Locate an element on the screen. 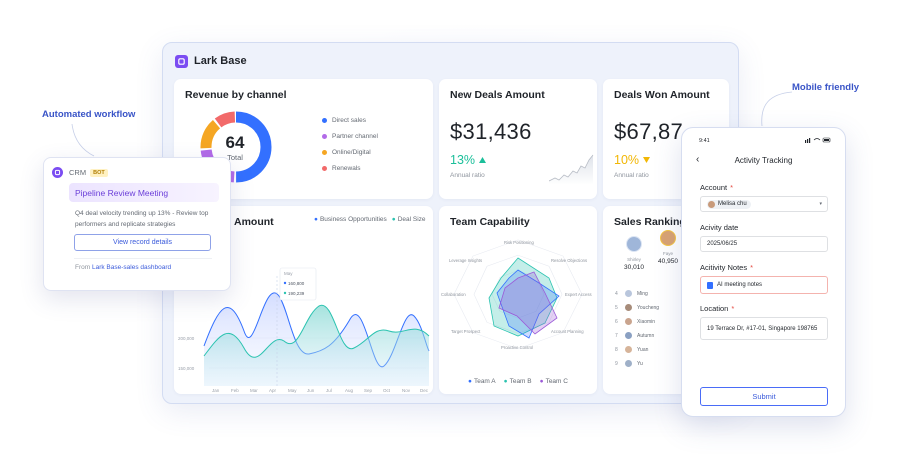 Image resolution: width=900 pixels, height=454 pixels. revenue-donut-chart is located at coordinates (236, 147).